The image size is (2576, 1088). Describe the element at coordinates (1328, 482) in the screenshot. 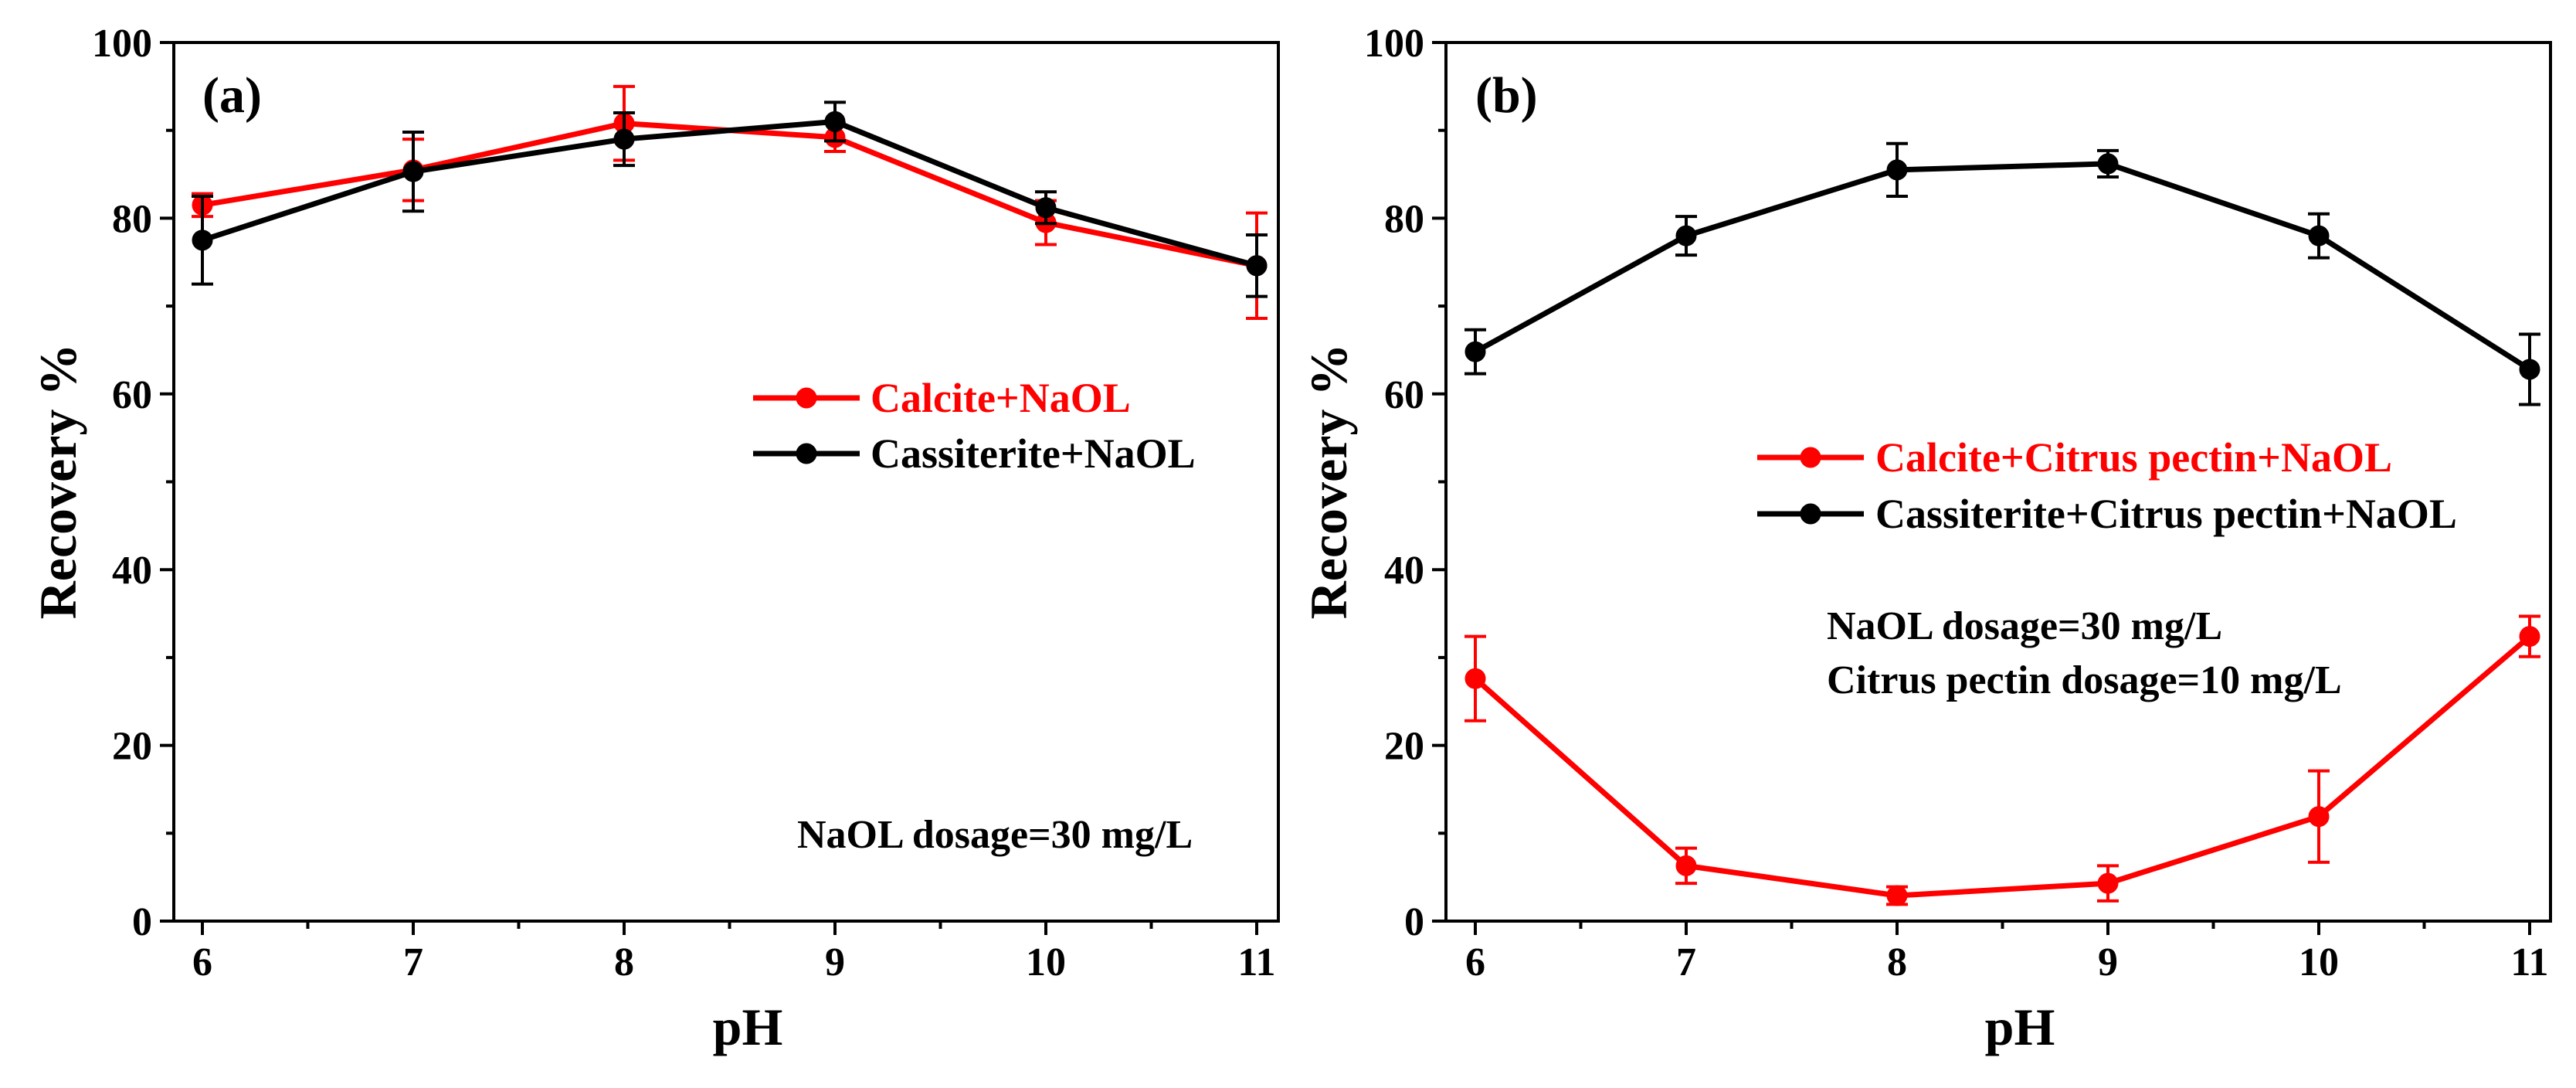

I see `y-axis-title-b: Recovery %` at that location.